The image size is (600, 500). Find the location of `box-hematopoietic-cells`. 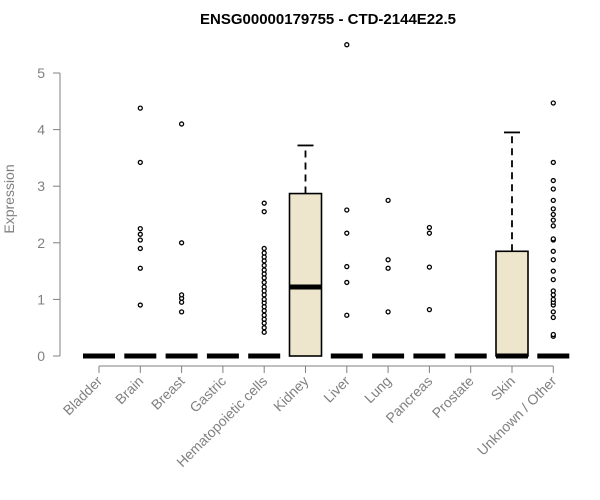

box-hematopoietic-cells is located at coordinates (264, 279).